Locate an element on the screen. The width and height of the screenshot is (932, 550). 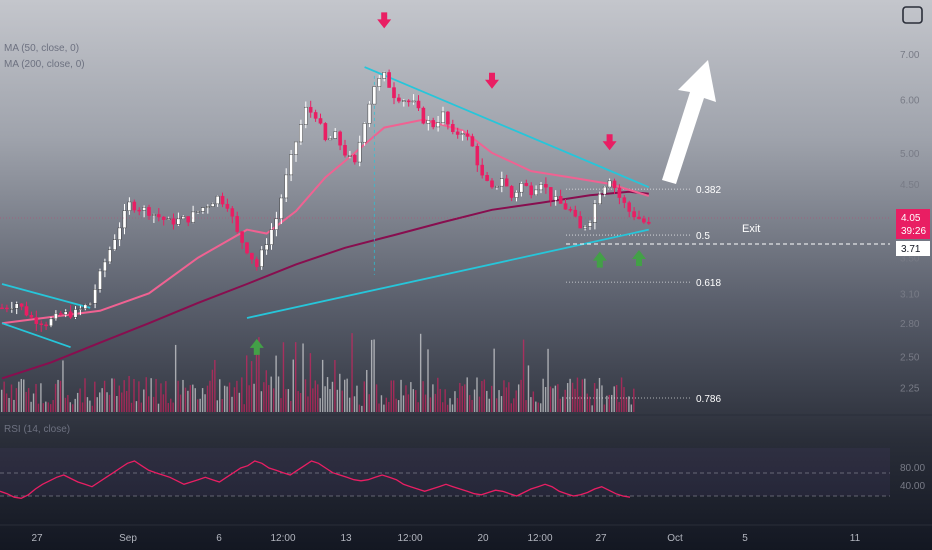
current-price-badge: 4.05 39:26 is located at coordinates (913, 224).